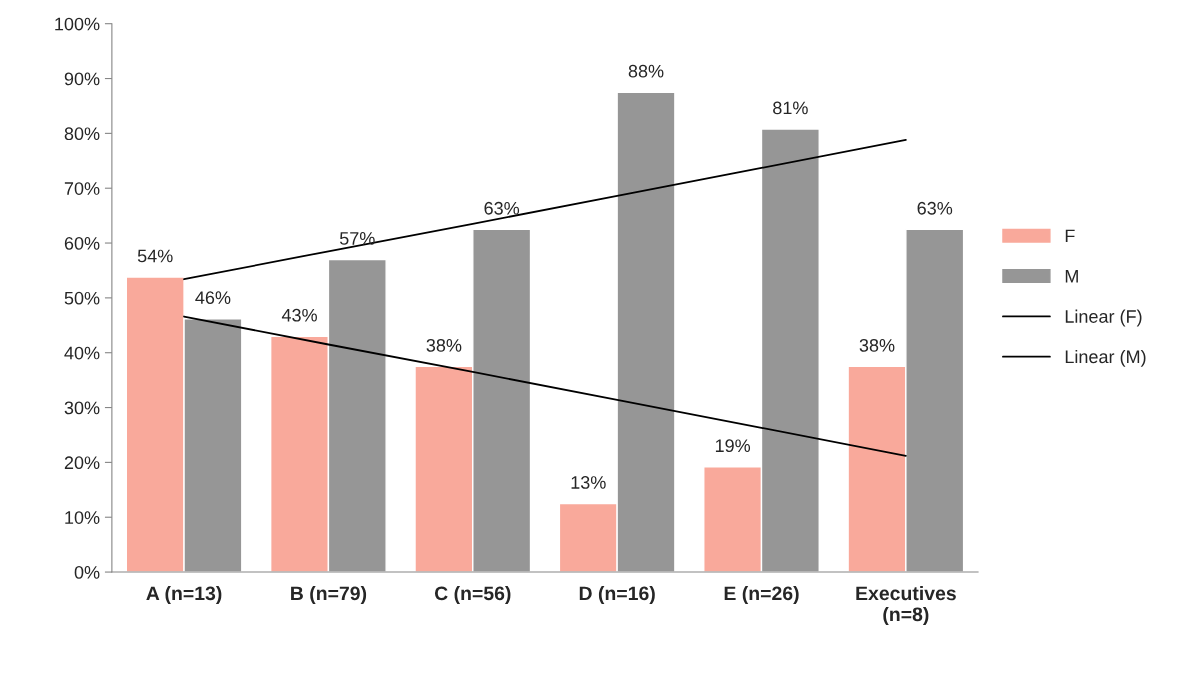  I want to click on y-tick-label: 70%, so click(82, 188).